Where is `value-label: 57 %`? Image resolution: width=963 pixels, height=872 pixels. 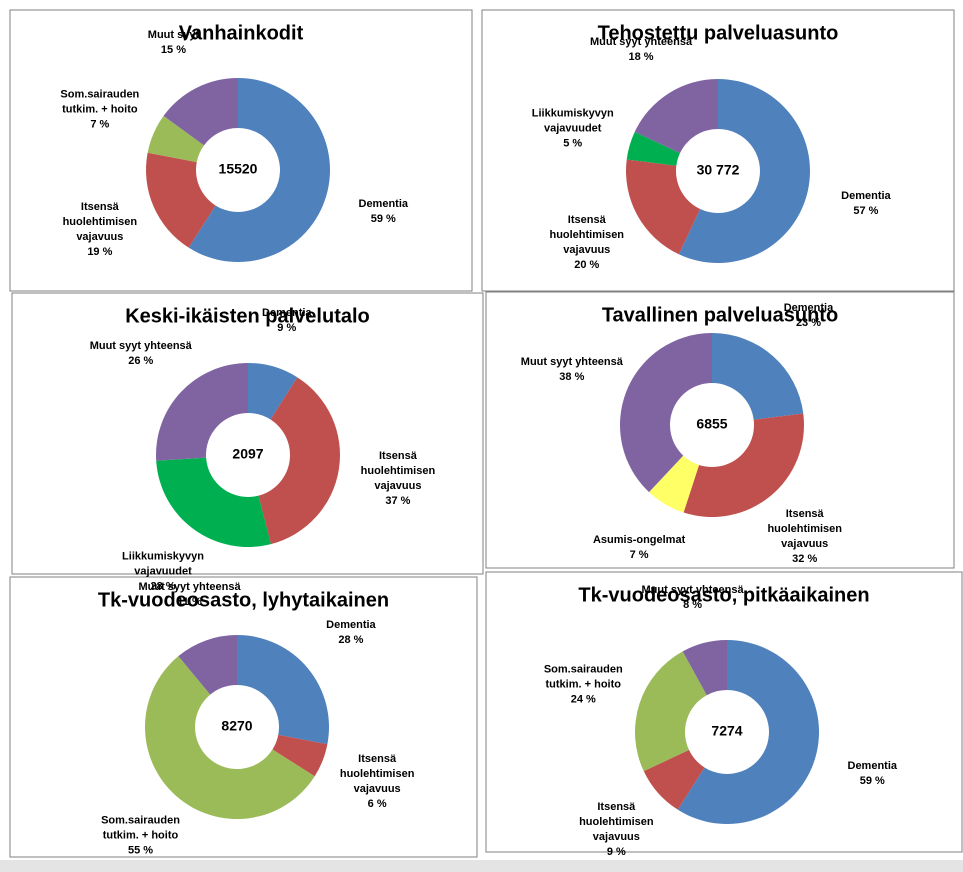 value-label: 57 % is located at coordinates (866, 211).